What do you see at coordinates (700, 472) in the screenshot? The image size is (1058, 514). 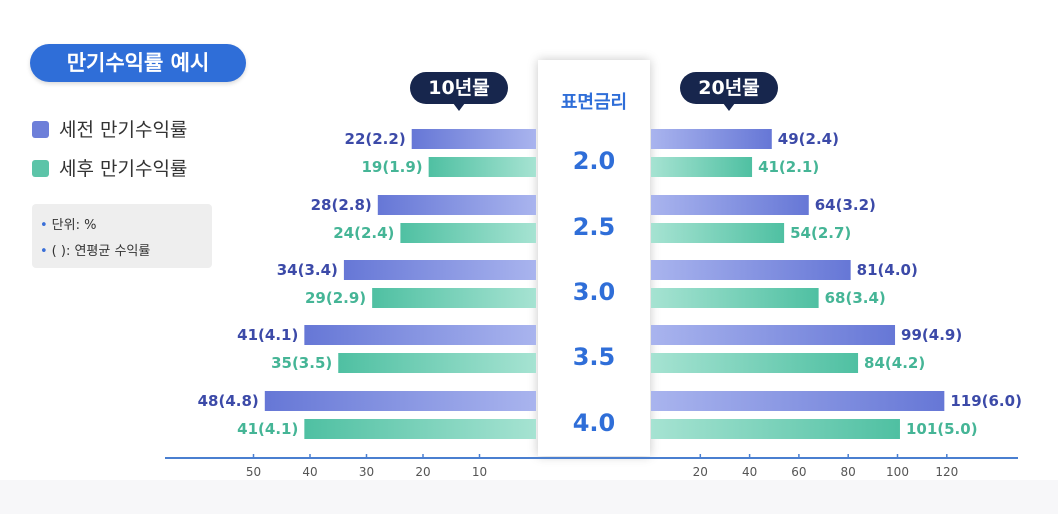 I see `tick-label-20yr: 20` at bounding box center [700, 472].